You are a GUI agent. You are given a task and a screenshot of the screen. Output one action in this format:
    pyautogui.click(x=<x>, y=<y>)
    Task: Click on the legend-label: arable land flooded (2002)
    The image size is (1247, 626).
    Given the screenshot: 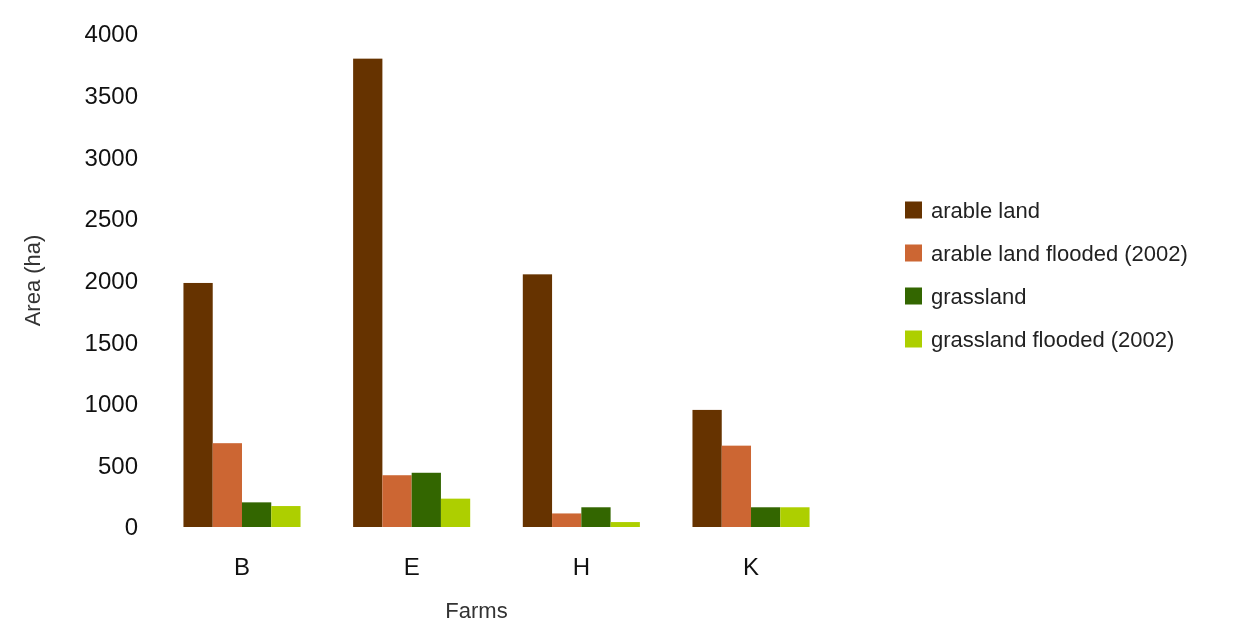 What is the action you would take?
    pyautogui.click(x=1059, y=254)
    